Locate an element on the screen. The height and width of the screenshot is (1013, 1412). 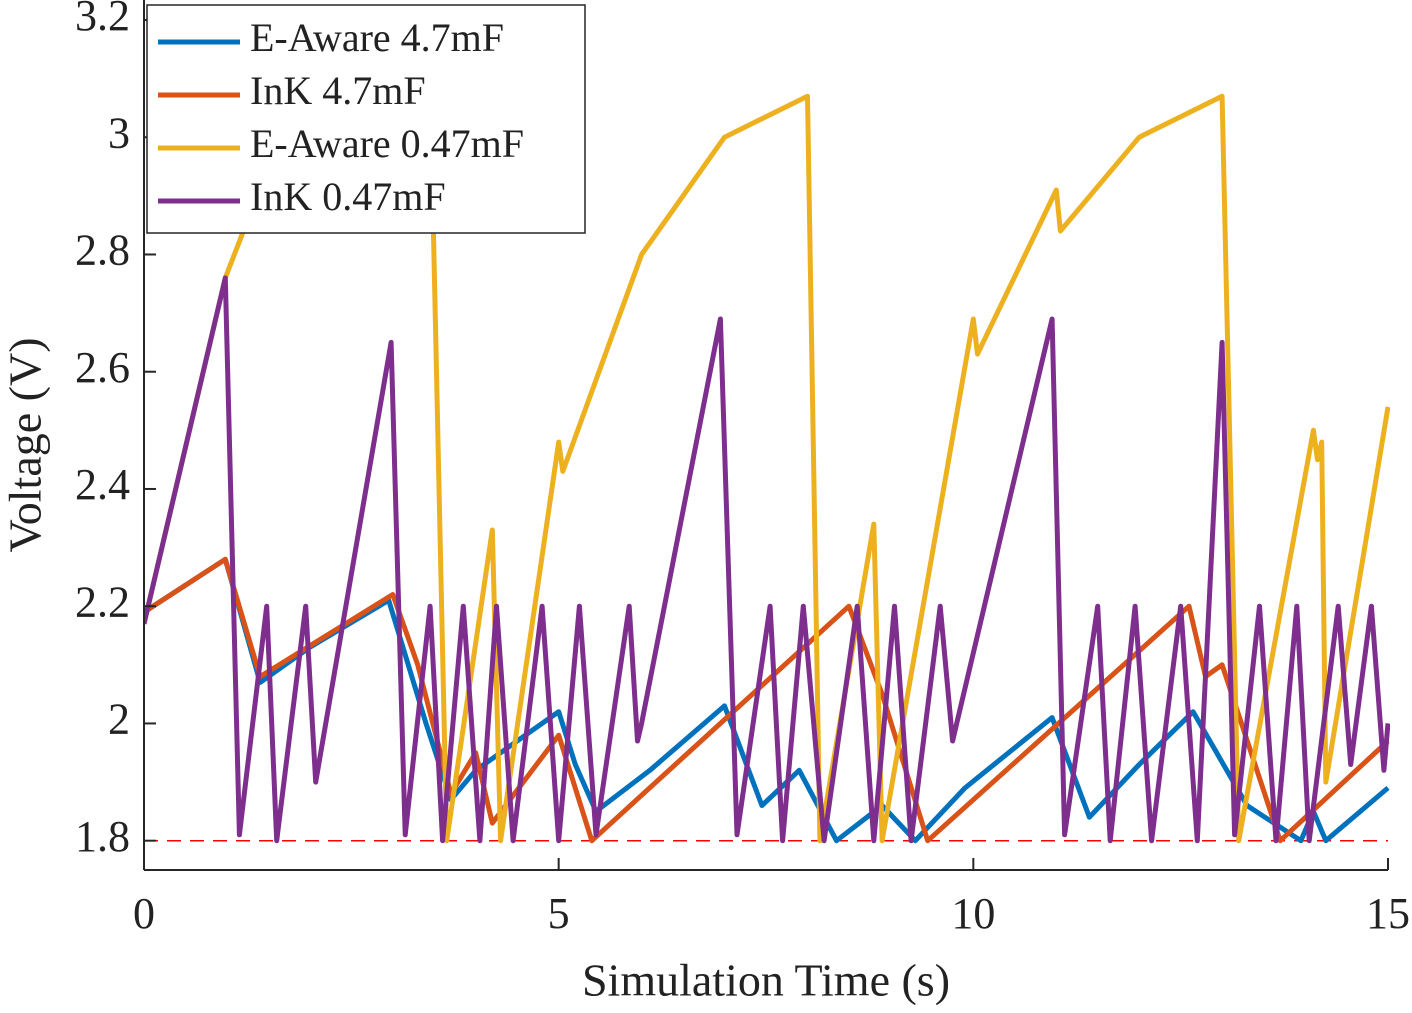
legend-label: E-Aware 0.47mF is located at coordinates (387, 143).